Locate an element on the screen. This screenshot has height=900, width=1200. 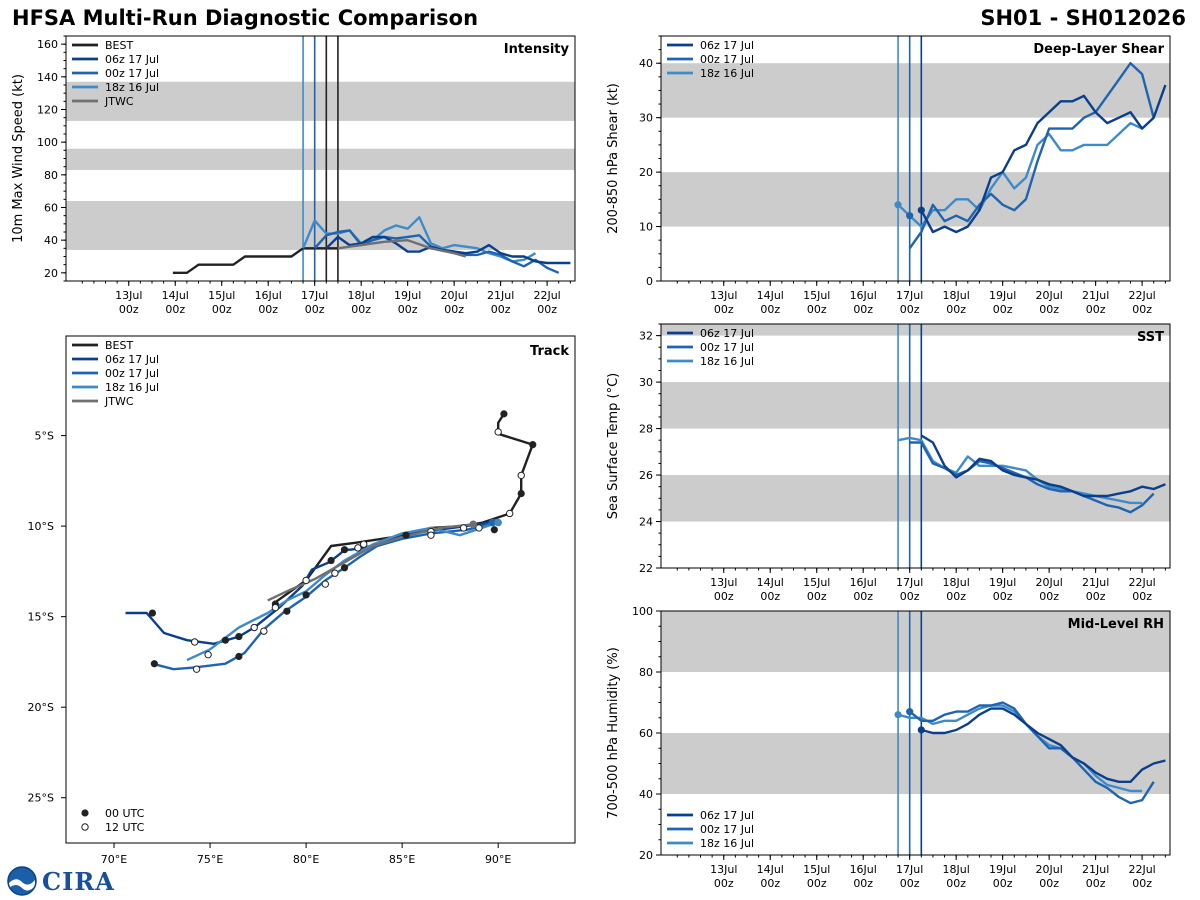
y-axis-title: Sea Surface Temp (°C) is located at coordinates (613, 446).